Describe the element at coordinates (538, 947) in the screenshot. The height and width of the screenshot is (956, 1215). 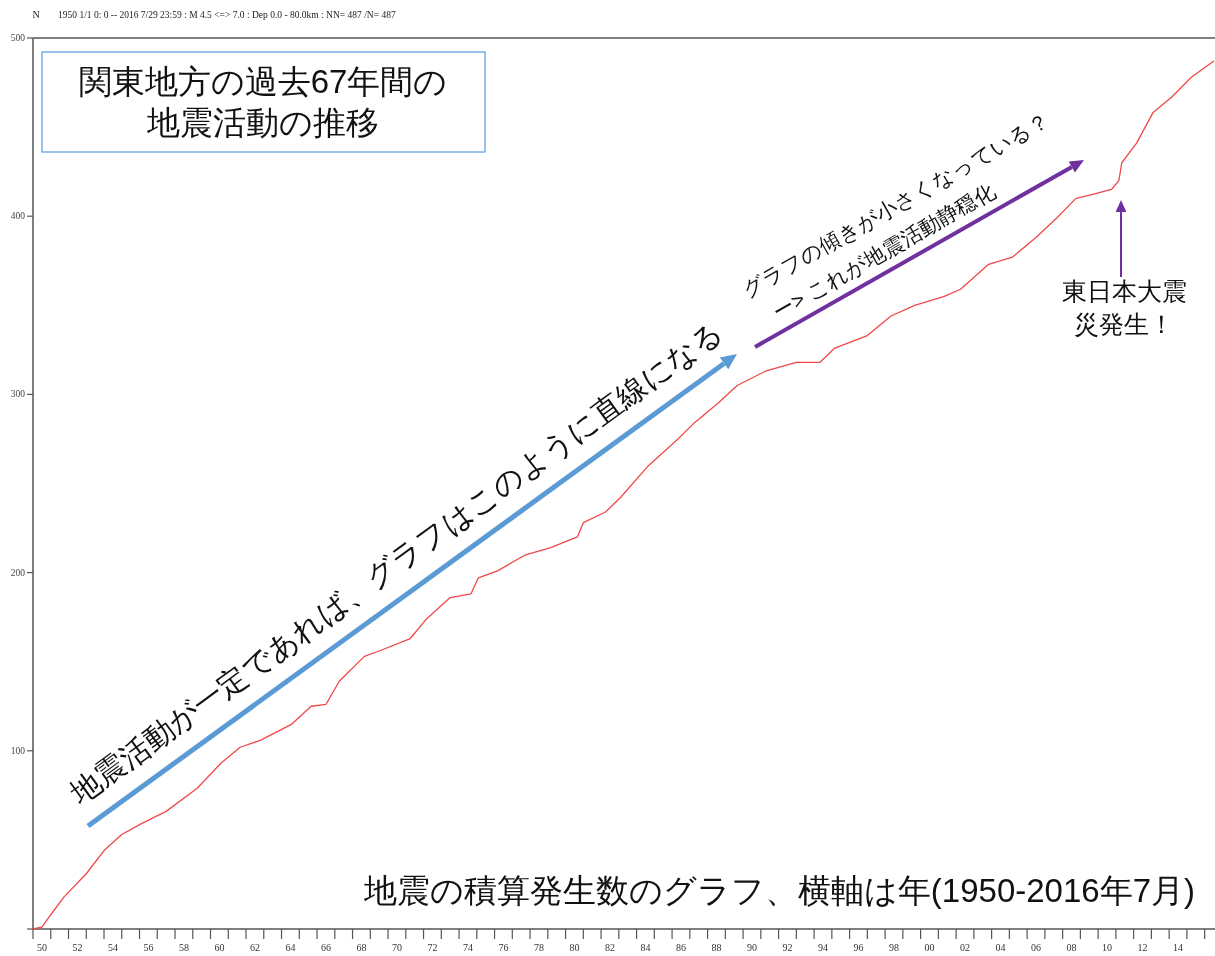
I see `x-tick-label: 78` at that location.